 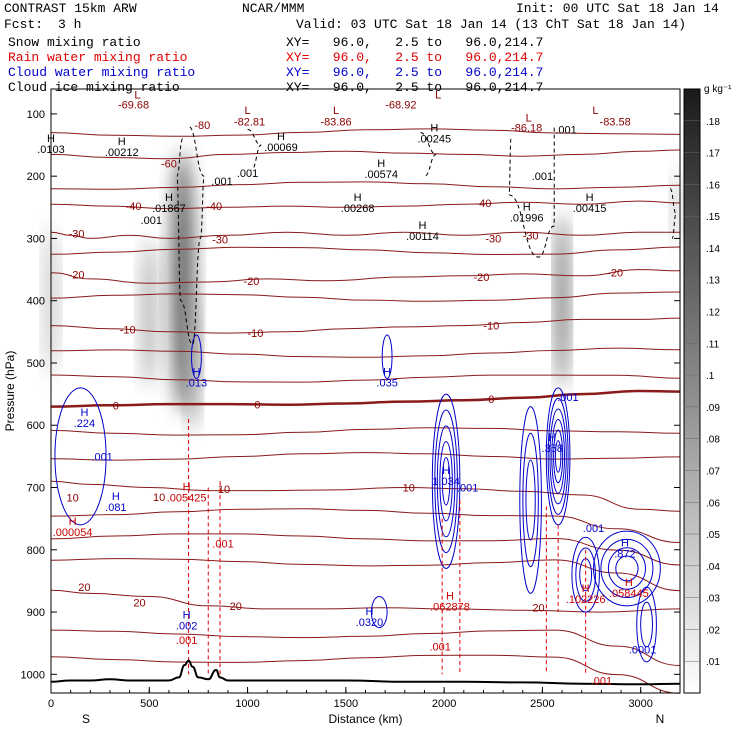 I want to click on extremum-value-28: .102226, so click(x=586, y=600).